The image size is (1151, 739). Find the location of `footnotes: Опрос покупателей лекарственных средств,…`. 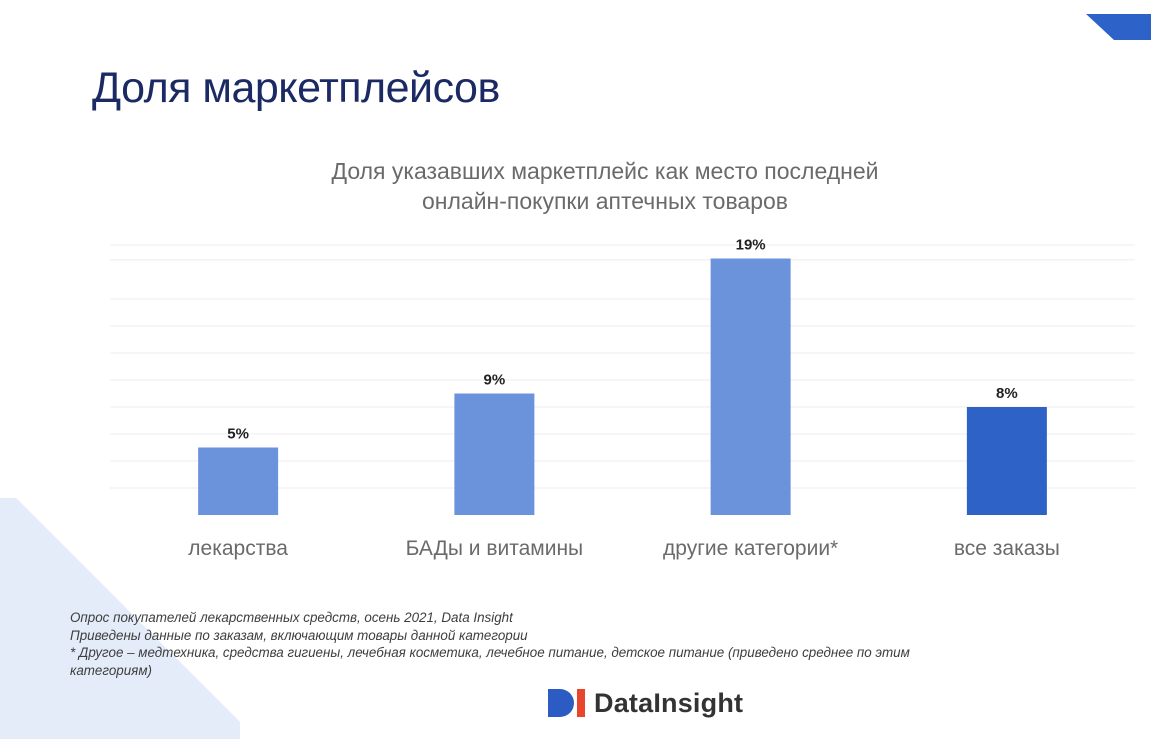

footnotes: Опрос покупателей лекарственных средств,… is located at coordinates (605, 644).